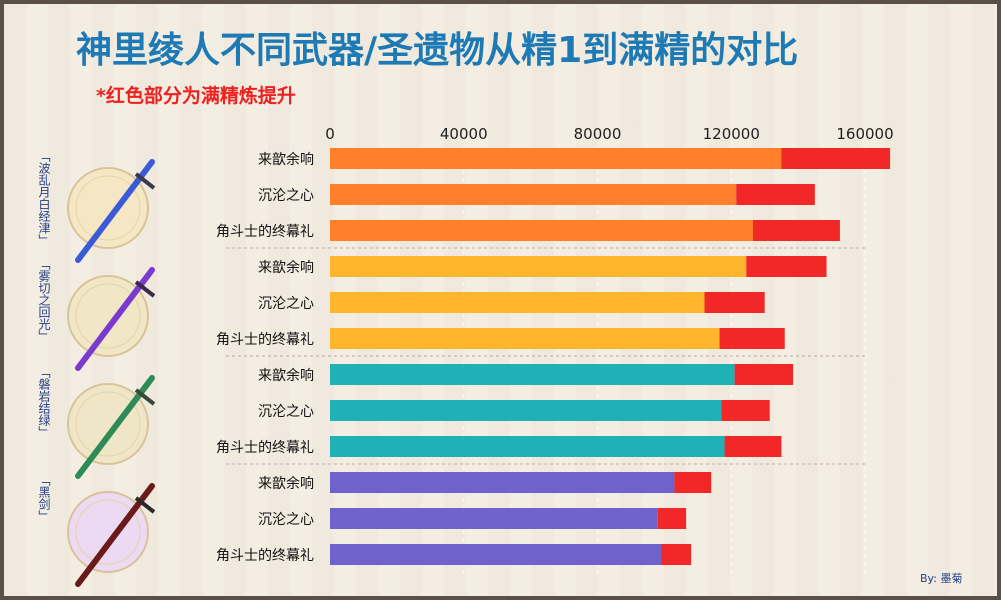 The image size is (1001, 600). I want to click on weapon-name: 「波乱月白经津」, so click(44, 198).